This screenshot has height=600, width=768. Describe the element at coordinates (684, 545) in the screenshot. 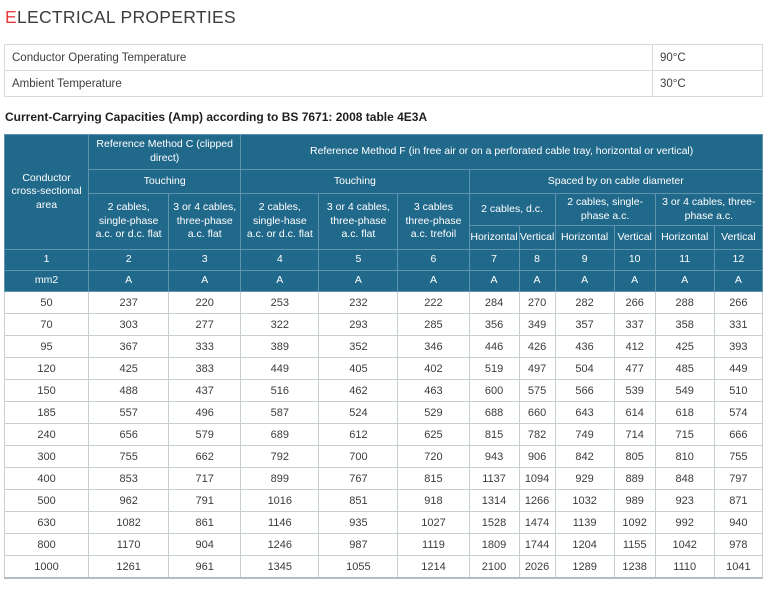

I see `value-cell: 1042` at that location.